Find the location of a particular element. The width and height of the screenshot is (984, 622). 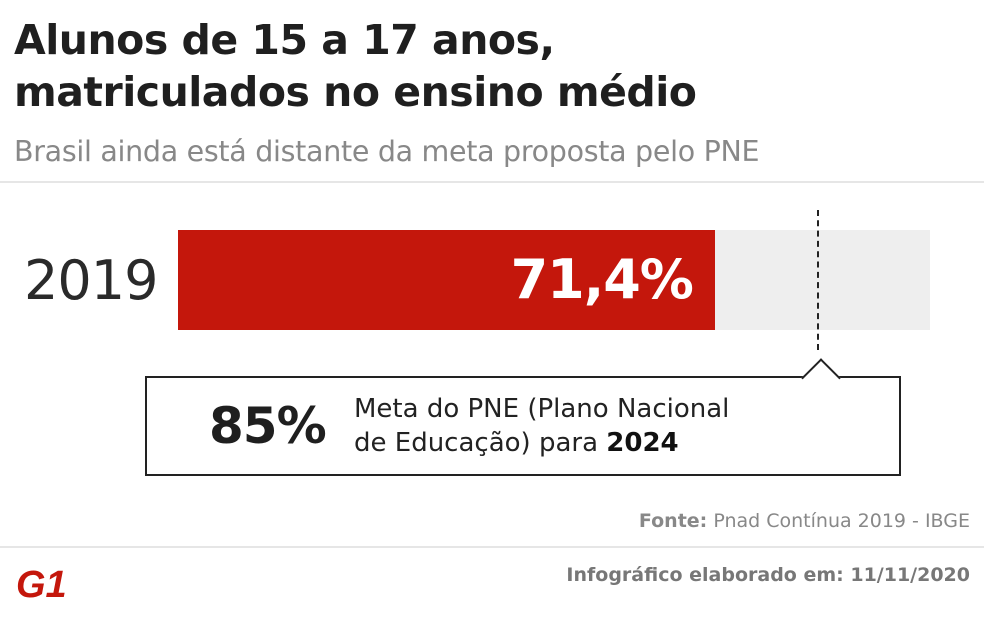

target-description-text: de Educação) para is located at coordinates (476, 443).